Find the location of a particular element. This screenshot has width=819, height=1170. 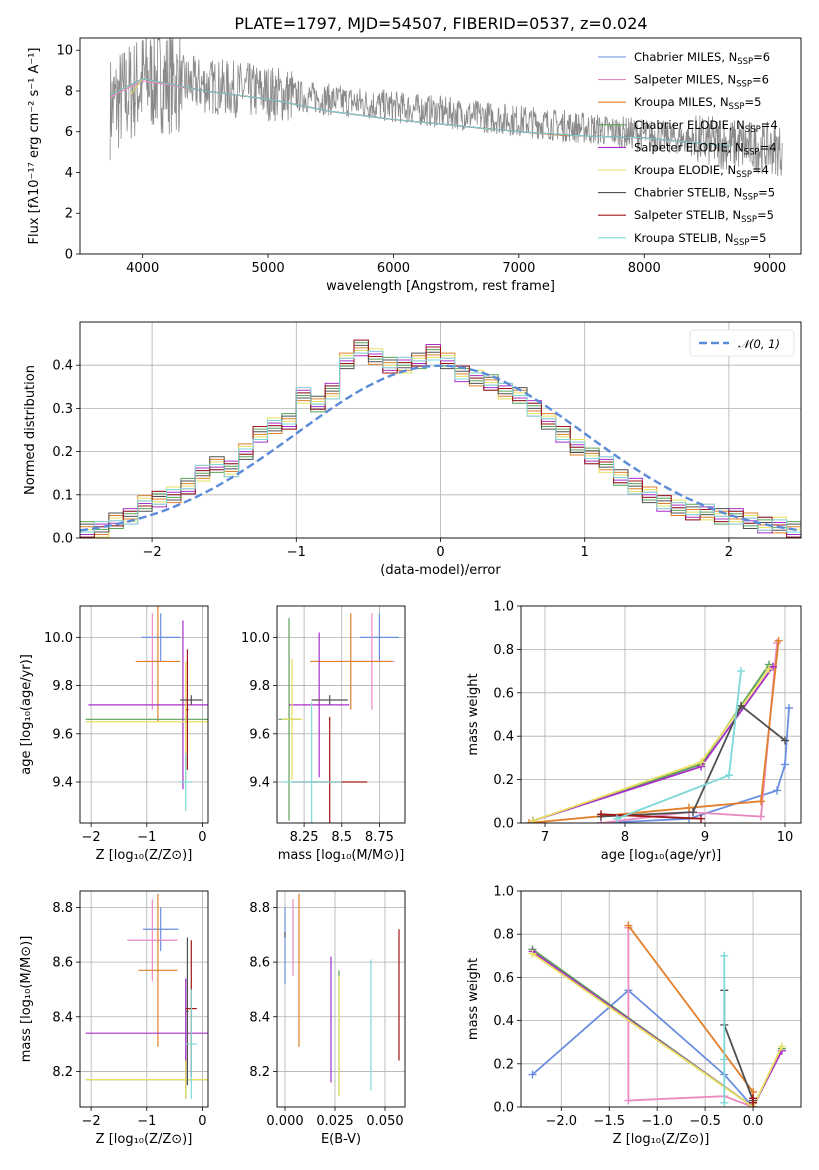

age-vs-mass-frame is located at coordinates (341, 714).